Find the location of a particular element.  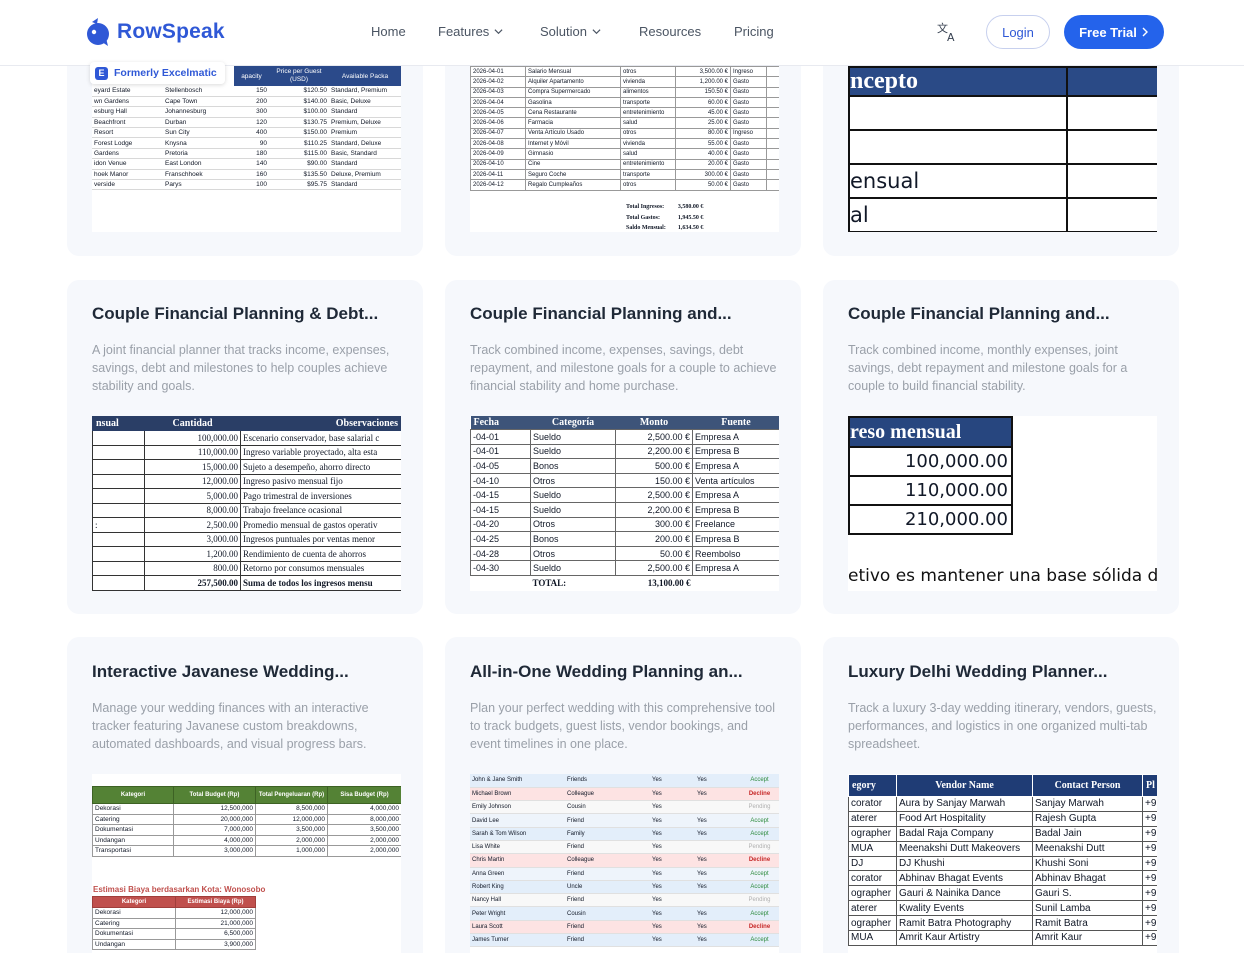

table-cell: Ramit Batra Photography is located at coordinates (964, 923).